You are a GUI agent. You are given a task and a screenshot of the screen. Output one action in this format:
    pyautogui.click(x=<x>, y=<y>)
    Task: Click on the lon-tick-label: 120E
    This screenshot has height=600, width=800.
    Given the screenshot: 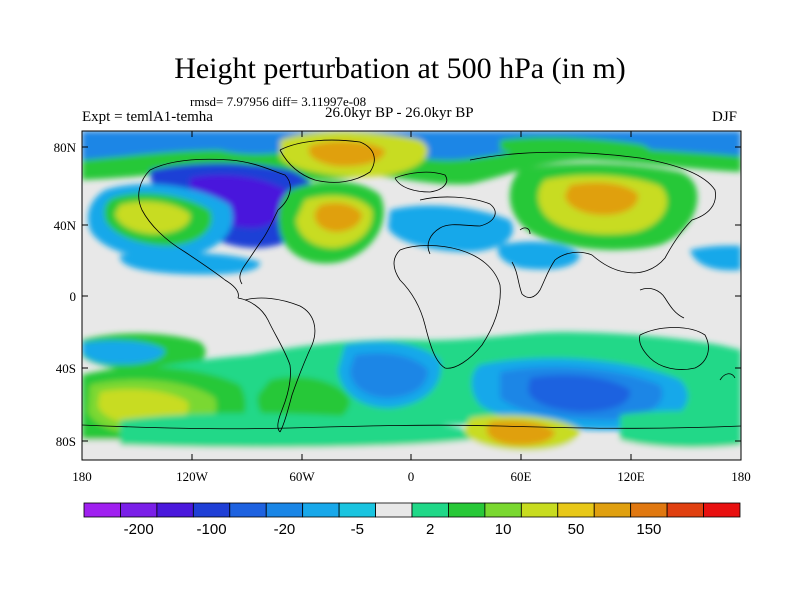 What is the action you would take?
    pyautogui.click(x=631, y=476)
    